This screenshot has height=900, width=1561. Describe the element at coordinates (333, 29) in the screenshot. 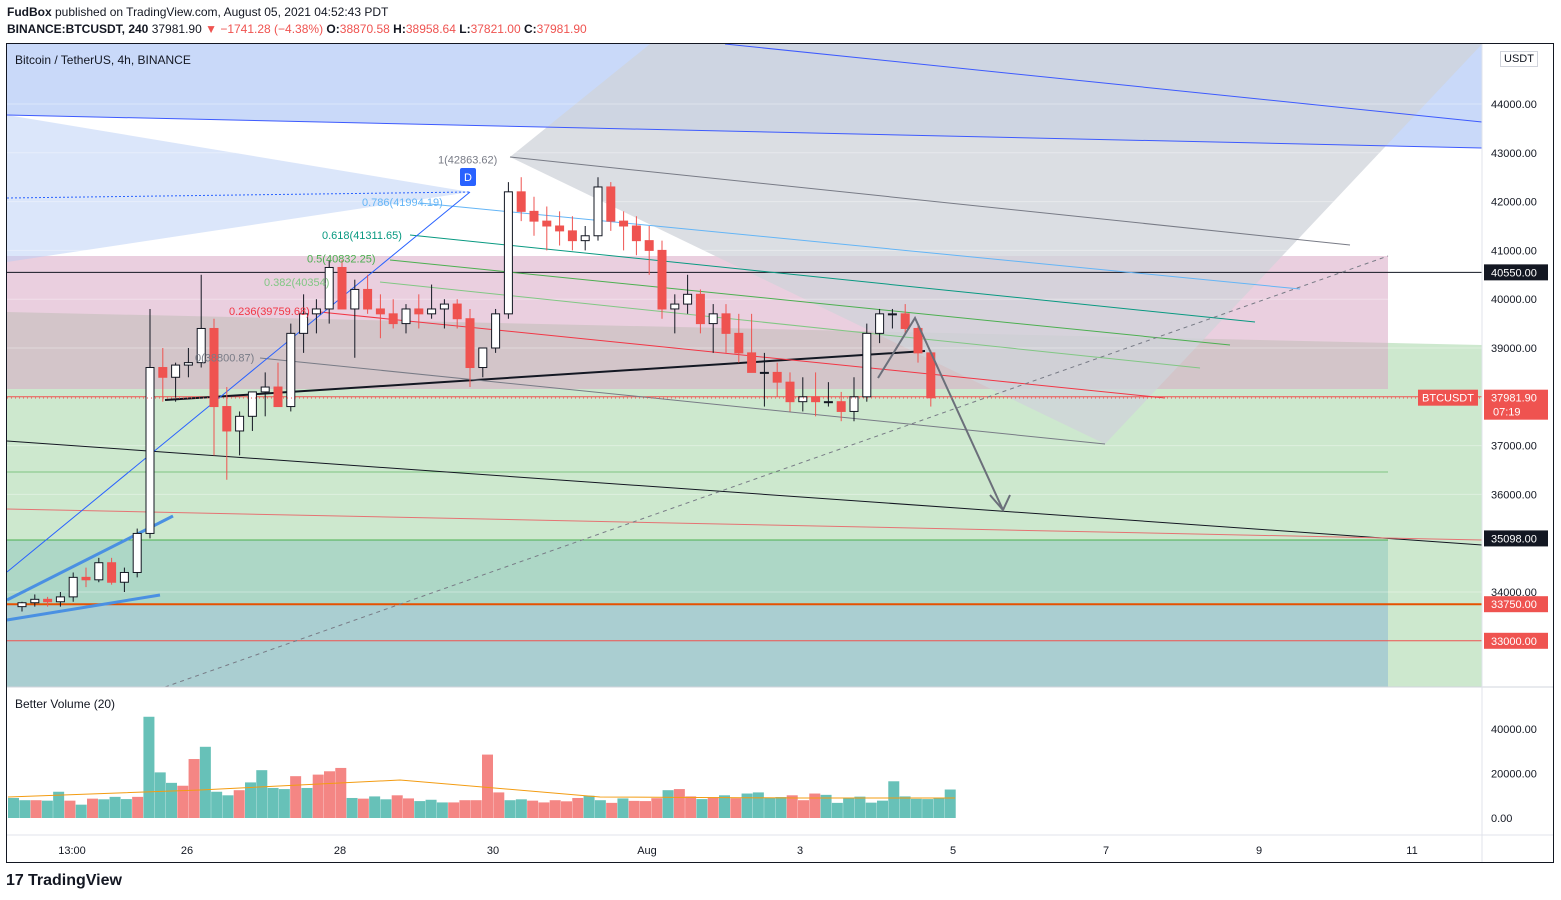

I see `open-label: O:` at that location.